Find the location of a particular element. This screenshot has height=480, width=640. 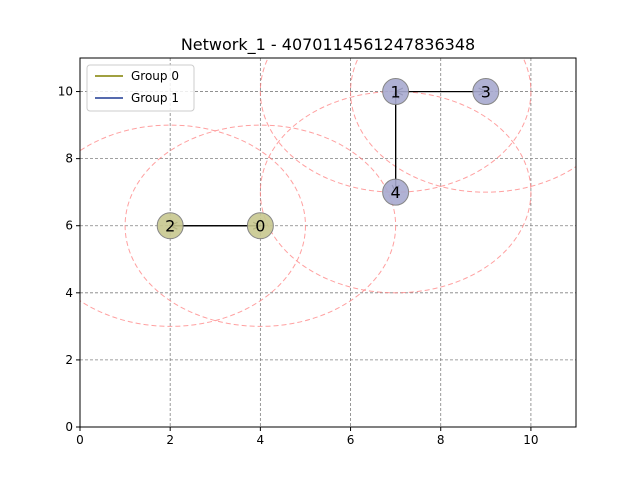

legend: Group 0 Group 1 is located at coordinates (140, 88).